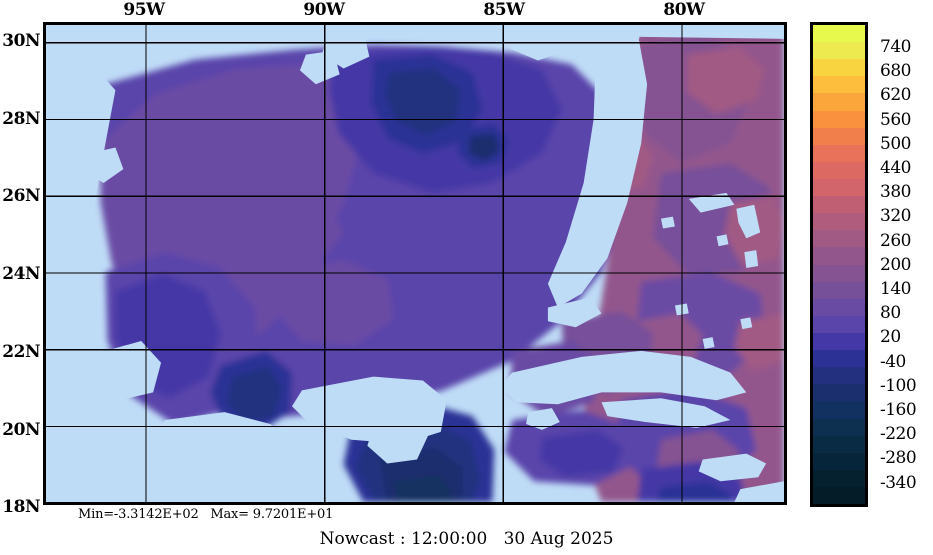 The width and height of the screenshot is (933, 555). What do you see at coordinates (898, 434) in the screenshot?
I see `colorbar-tick-label: -220` at bounding box center [898, 434].